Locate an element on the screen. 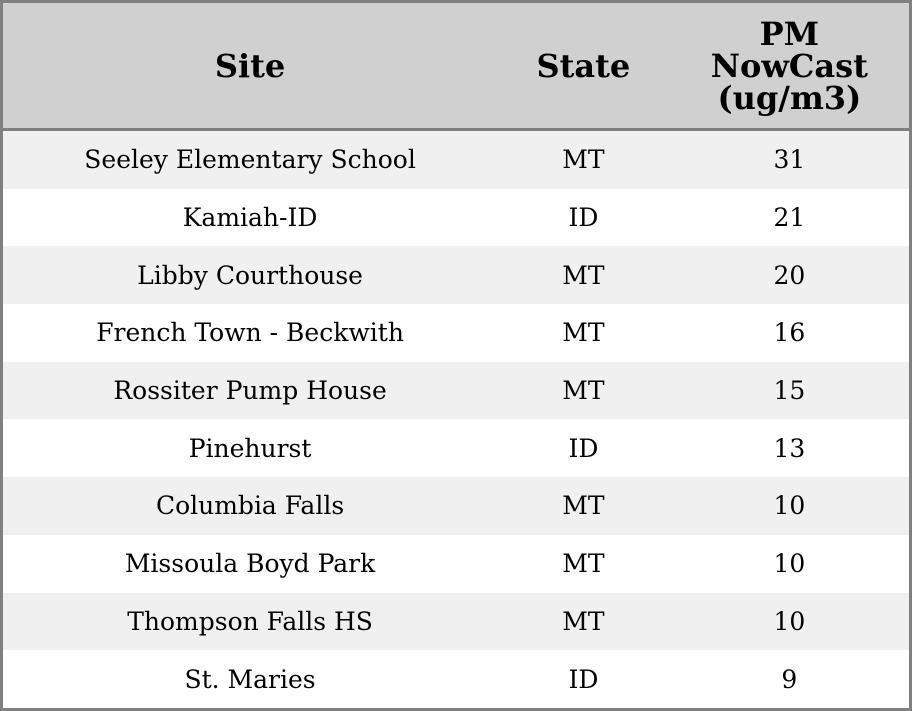 The image size is (912, 711). table-row: Thompson Falls HS MT 10 is located at coordinates (456, 621).